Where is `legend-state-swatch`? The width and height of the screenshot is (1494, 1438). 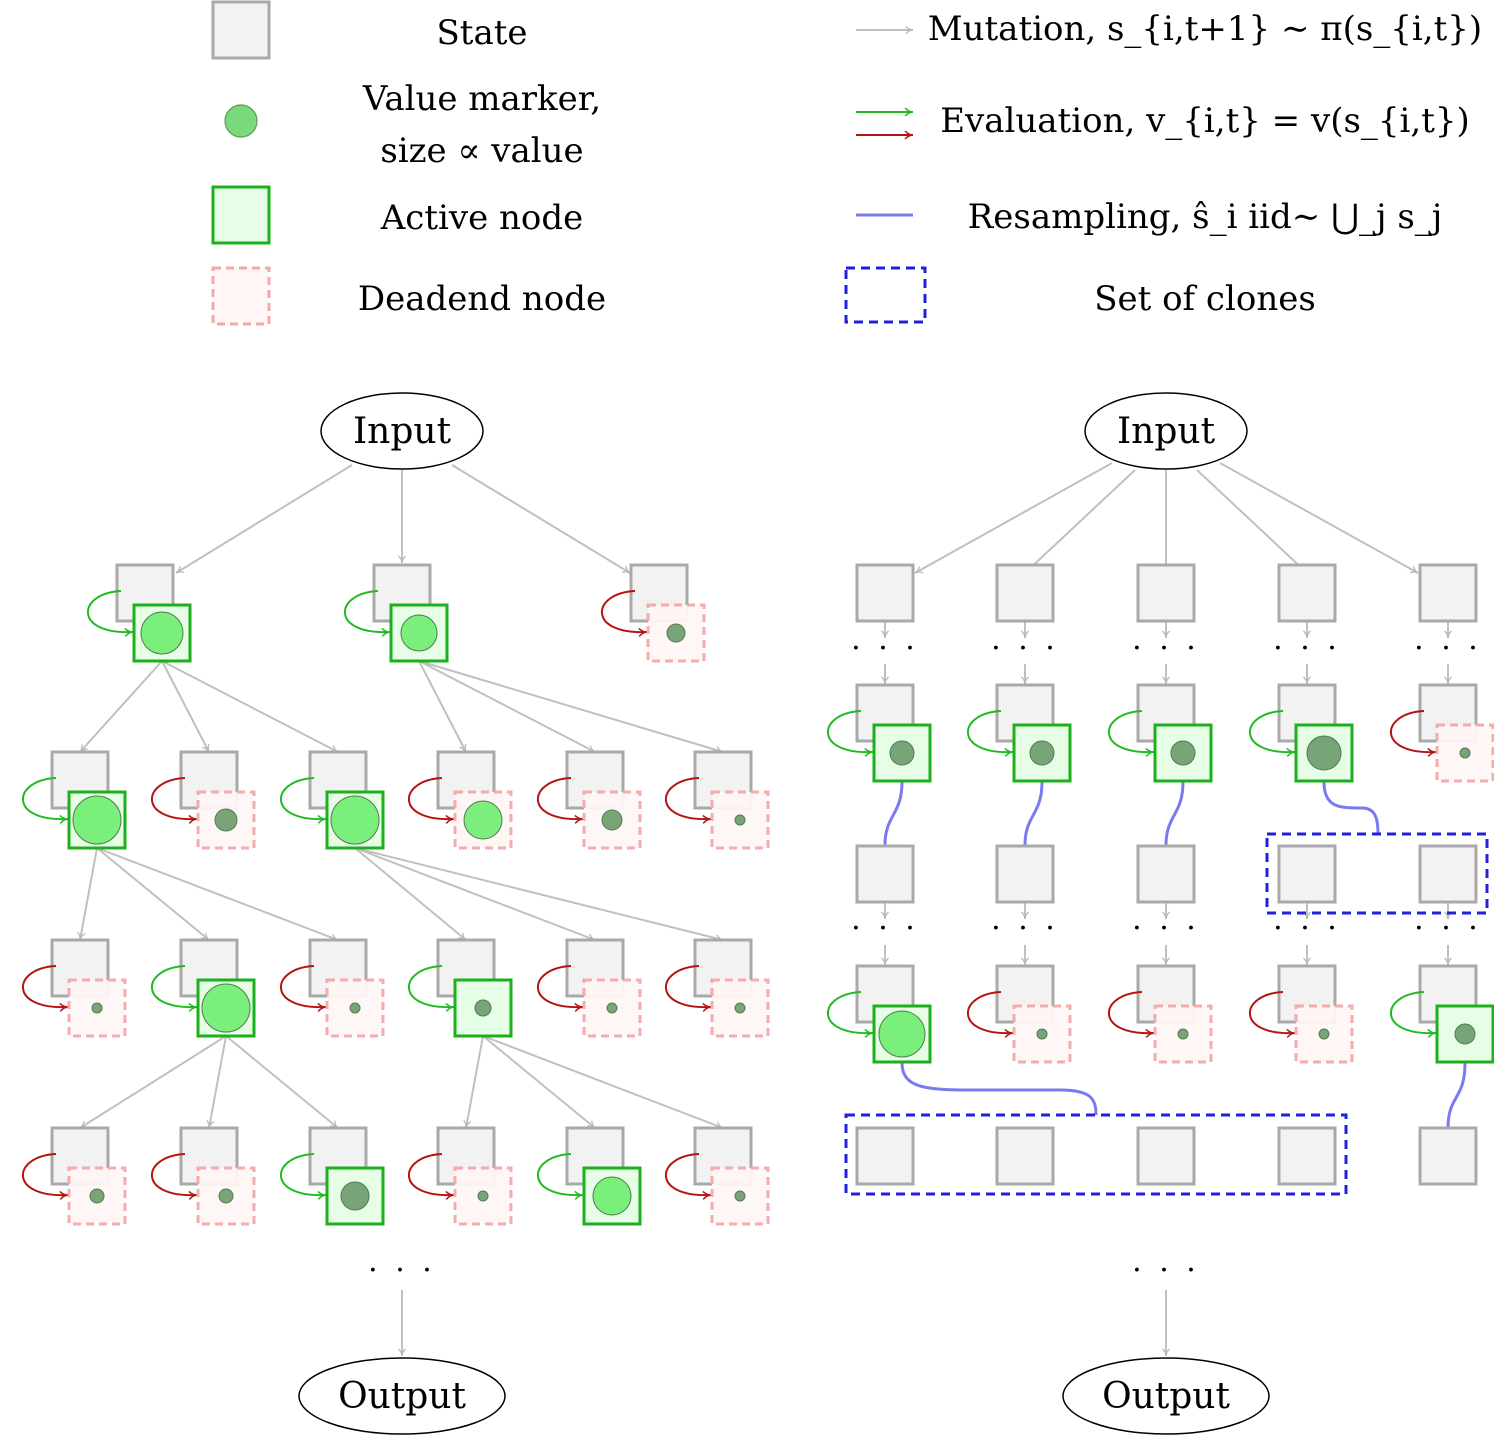
legend-state-swatch is located at coordinates (241, 30).